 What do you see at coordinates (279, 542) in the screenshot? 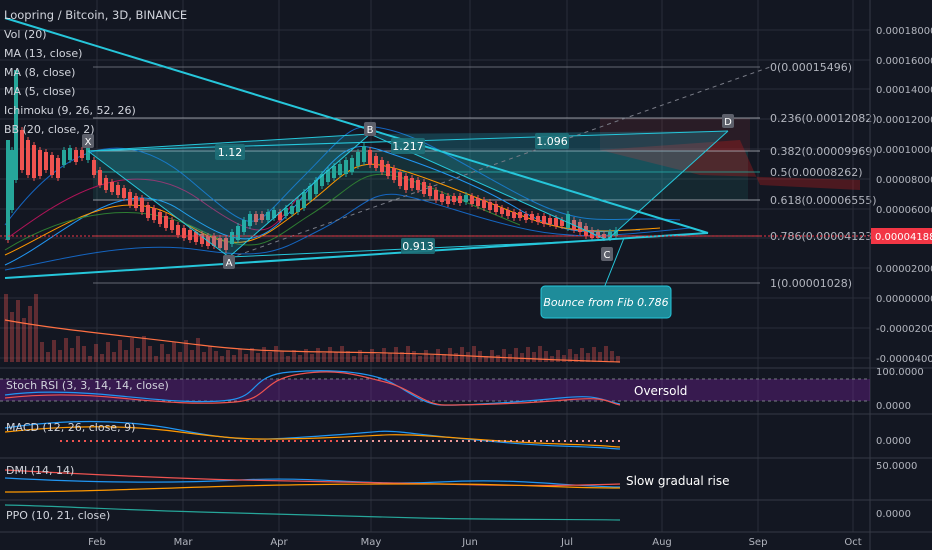
I see `time-tick: Apr` at bounding box center [279, 542].